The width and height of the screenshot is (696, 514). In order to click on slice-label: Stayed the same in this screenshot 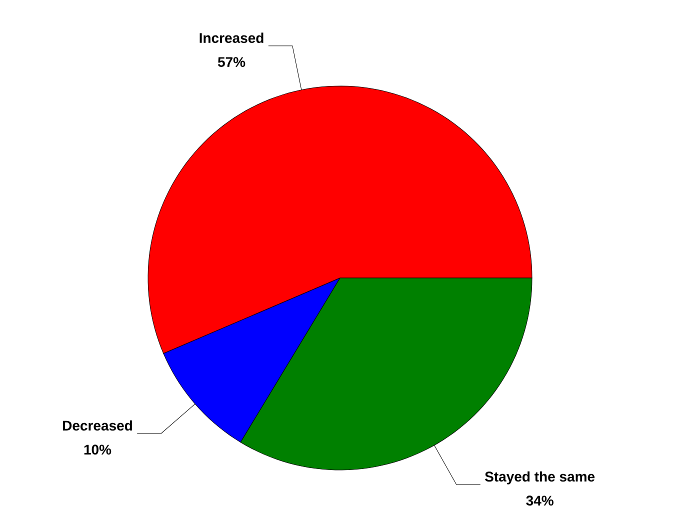, I will do `click(539, 477)`.